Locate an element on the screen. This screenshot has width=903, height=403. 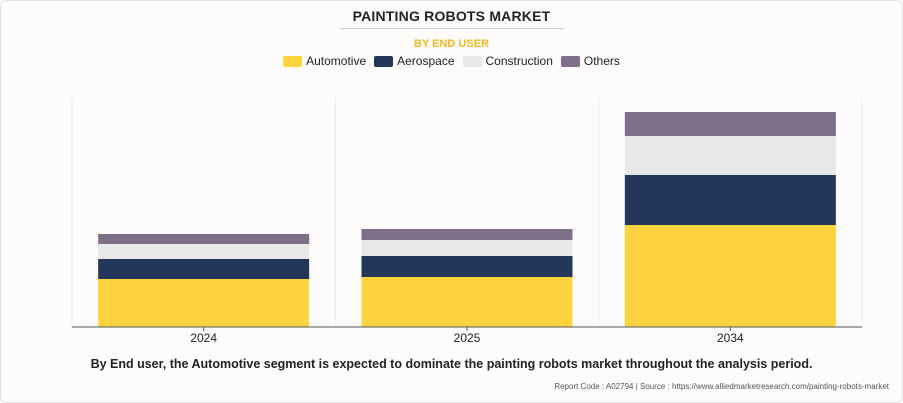
legend-item-construction: Construction is located at coordinates (507, 61).